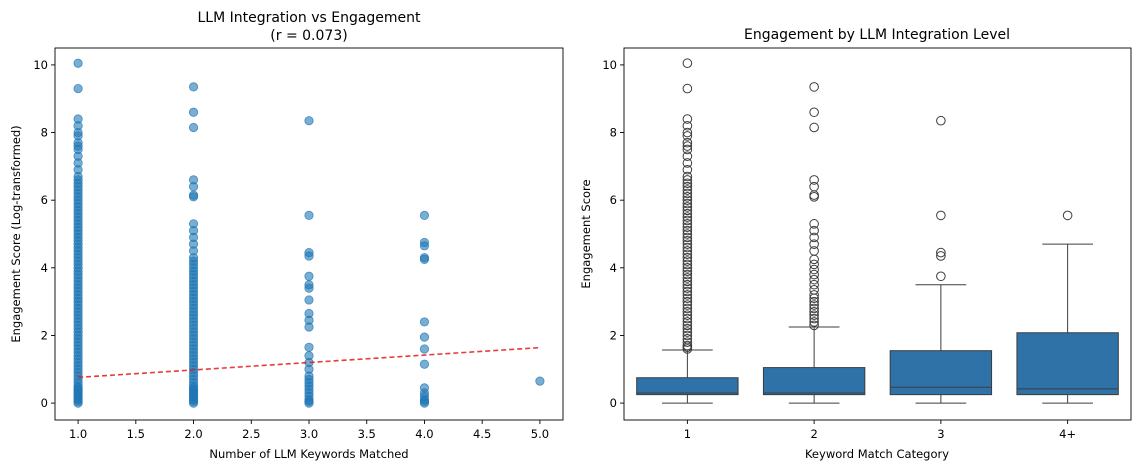 The image size is (1142, 470). Describe the element at coordinates (586, 233) in the screenshot. I see `boxplot-y-label: Engagement Score` at that location.